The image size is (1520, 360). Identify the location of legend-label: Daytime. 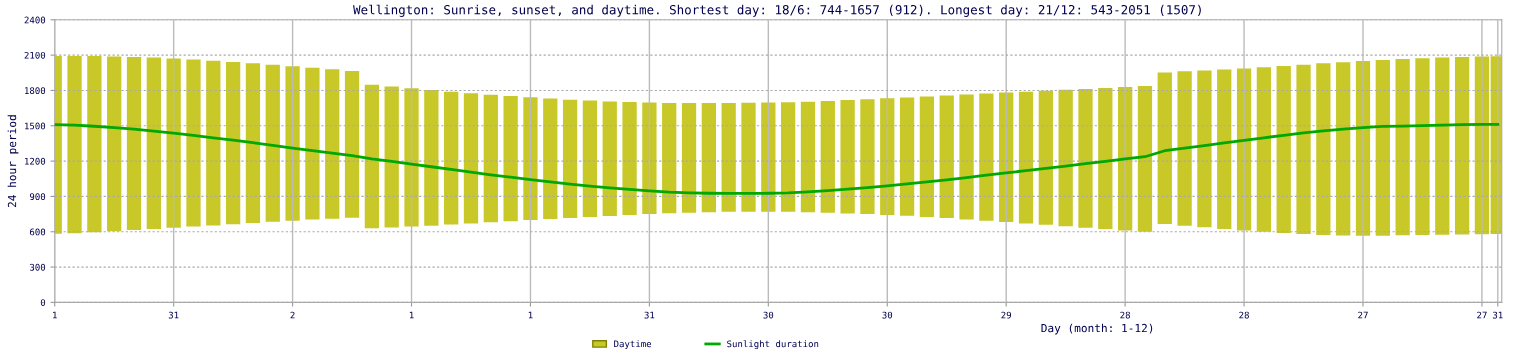
(633, 344).